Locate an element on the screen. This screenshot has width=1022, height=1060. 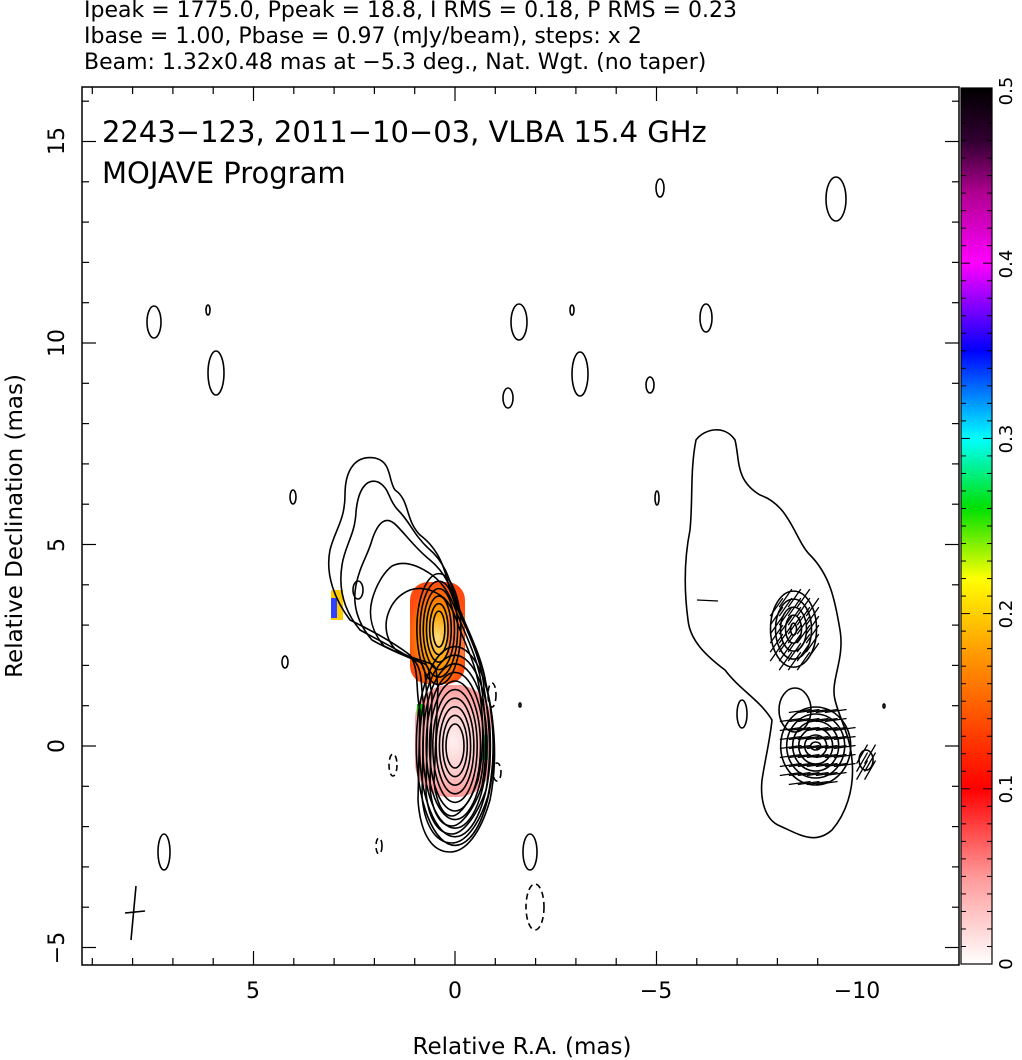
colorbar-tick-label: 0.1 is located at coordinates (1006, 789).